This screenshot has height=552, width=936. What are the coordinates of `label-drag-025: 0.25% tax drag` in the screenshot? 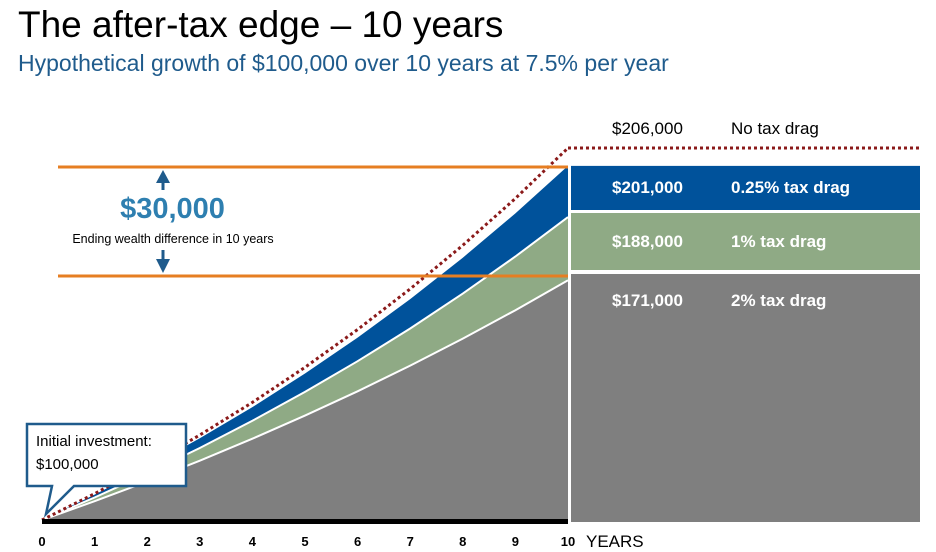 It's located at (791, 187).